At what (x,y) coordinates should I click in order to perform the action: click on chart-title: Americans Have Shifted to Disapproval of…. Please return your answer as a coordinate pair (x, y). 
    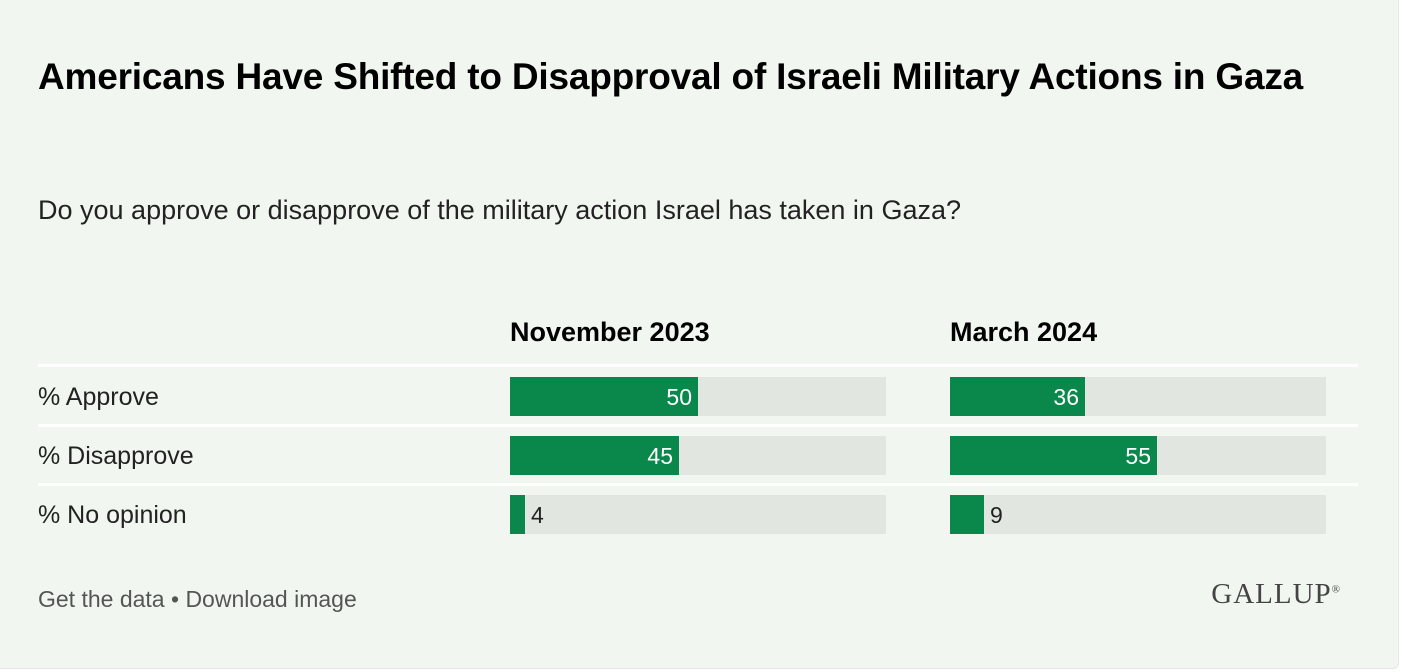
    Looking at the image, I should click on (671, 76).